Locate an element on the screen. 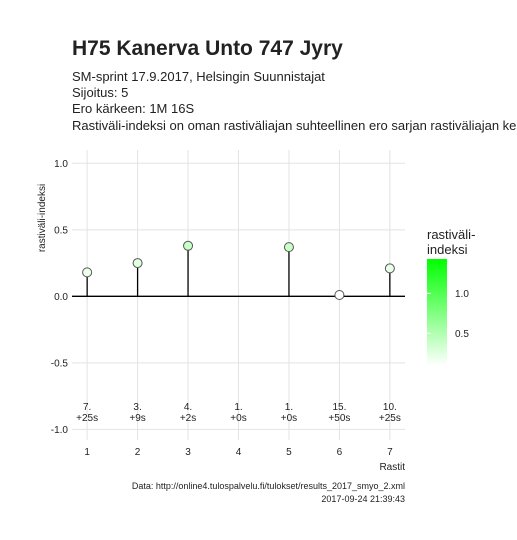  x-tick-label: 3 is located at coordinates (188, 452).